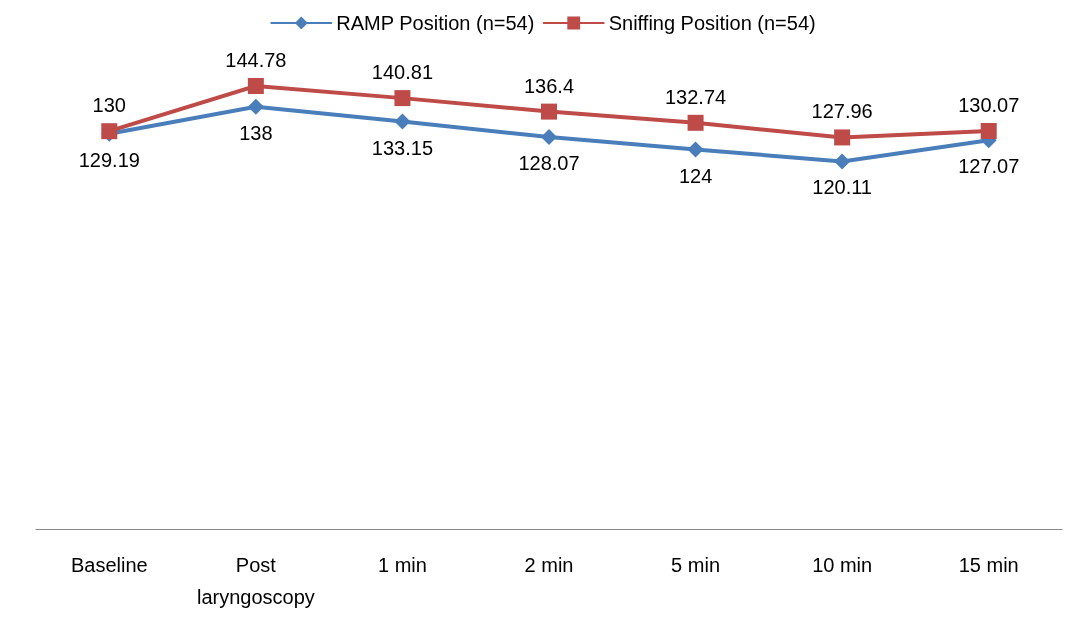 The image size is (1086, 621). What do you see at coordinates (549, 163) in the screenshot?
I see `data-label: 128.07` at bounding box center [549, 163].